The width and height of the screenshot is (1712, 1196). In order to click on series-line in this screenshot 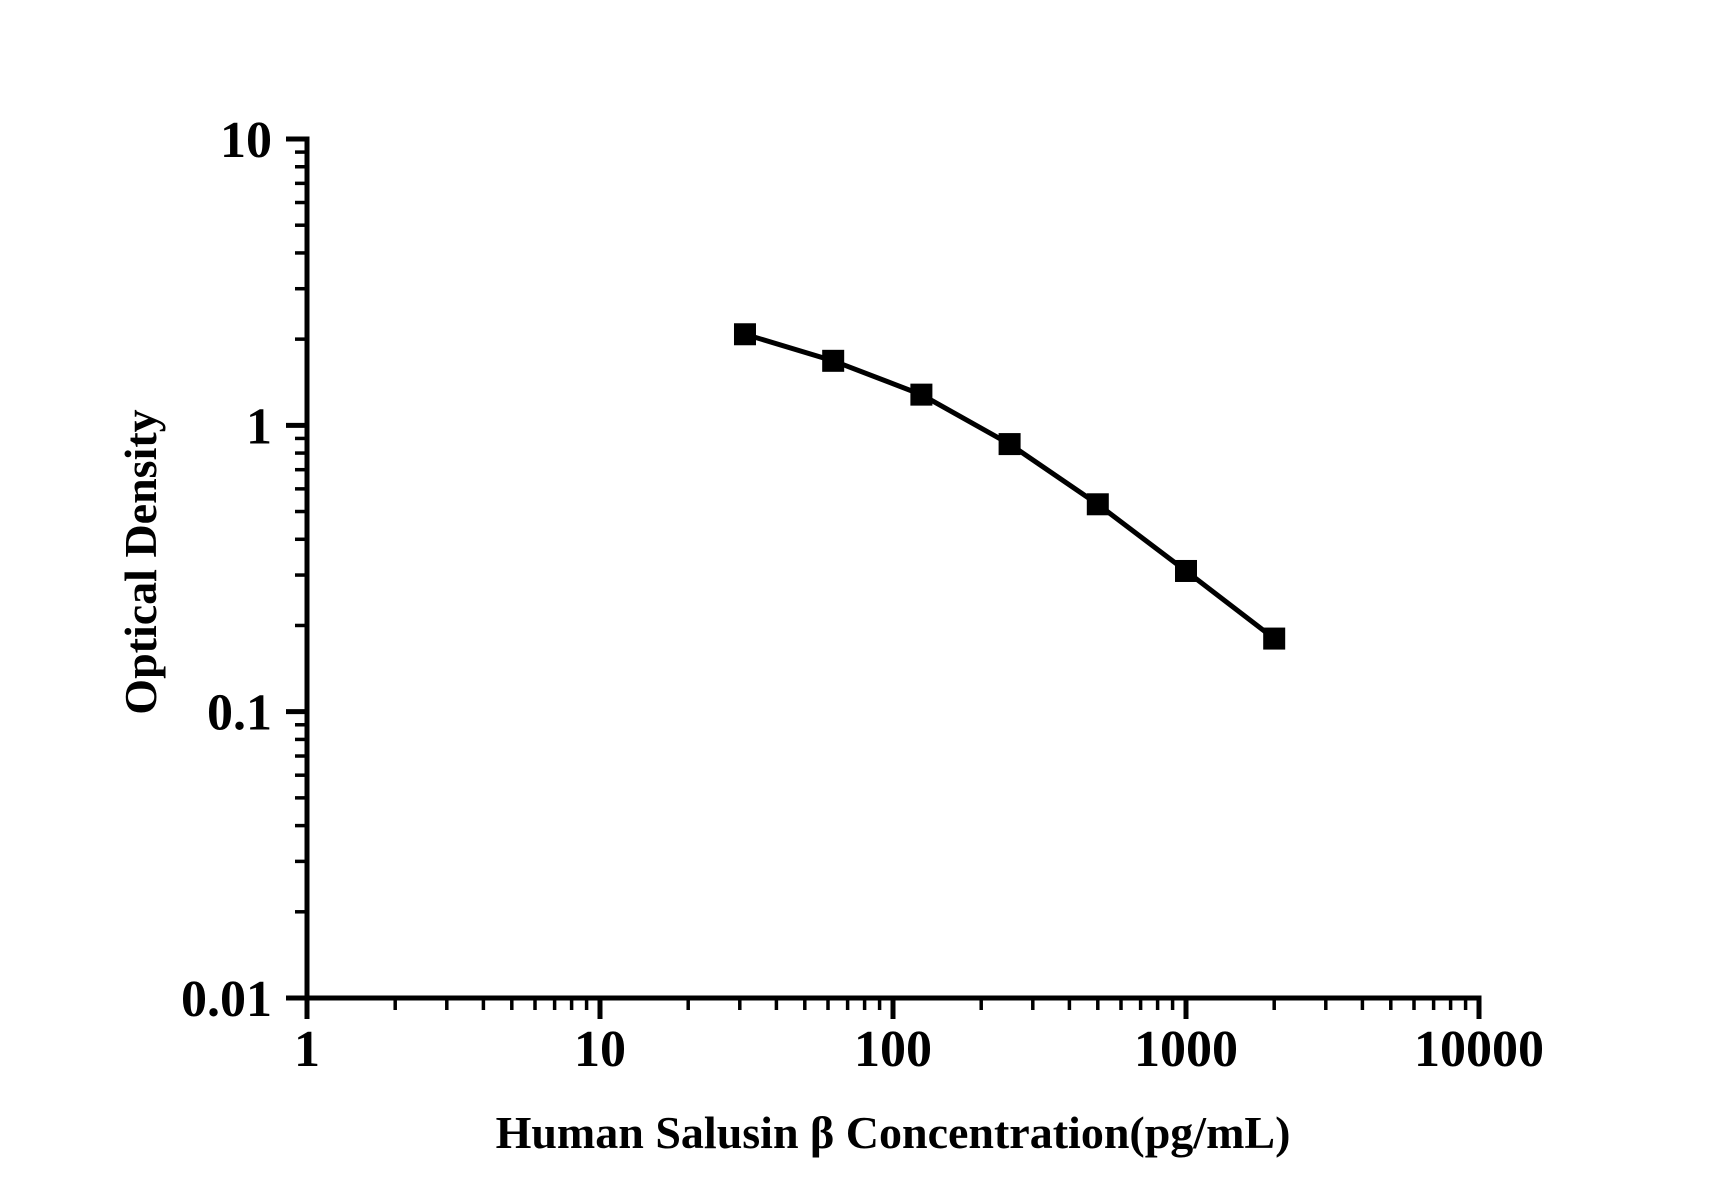, I will do `click(1010, 486)`.